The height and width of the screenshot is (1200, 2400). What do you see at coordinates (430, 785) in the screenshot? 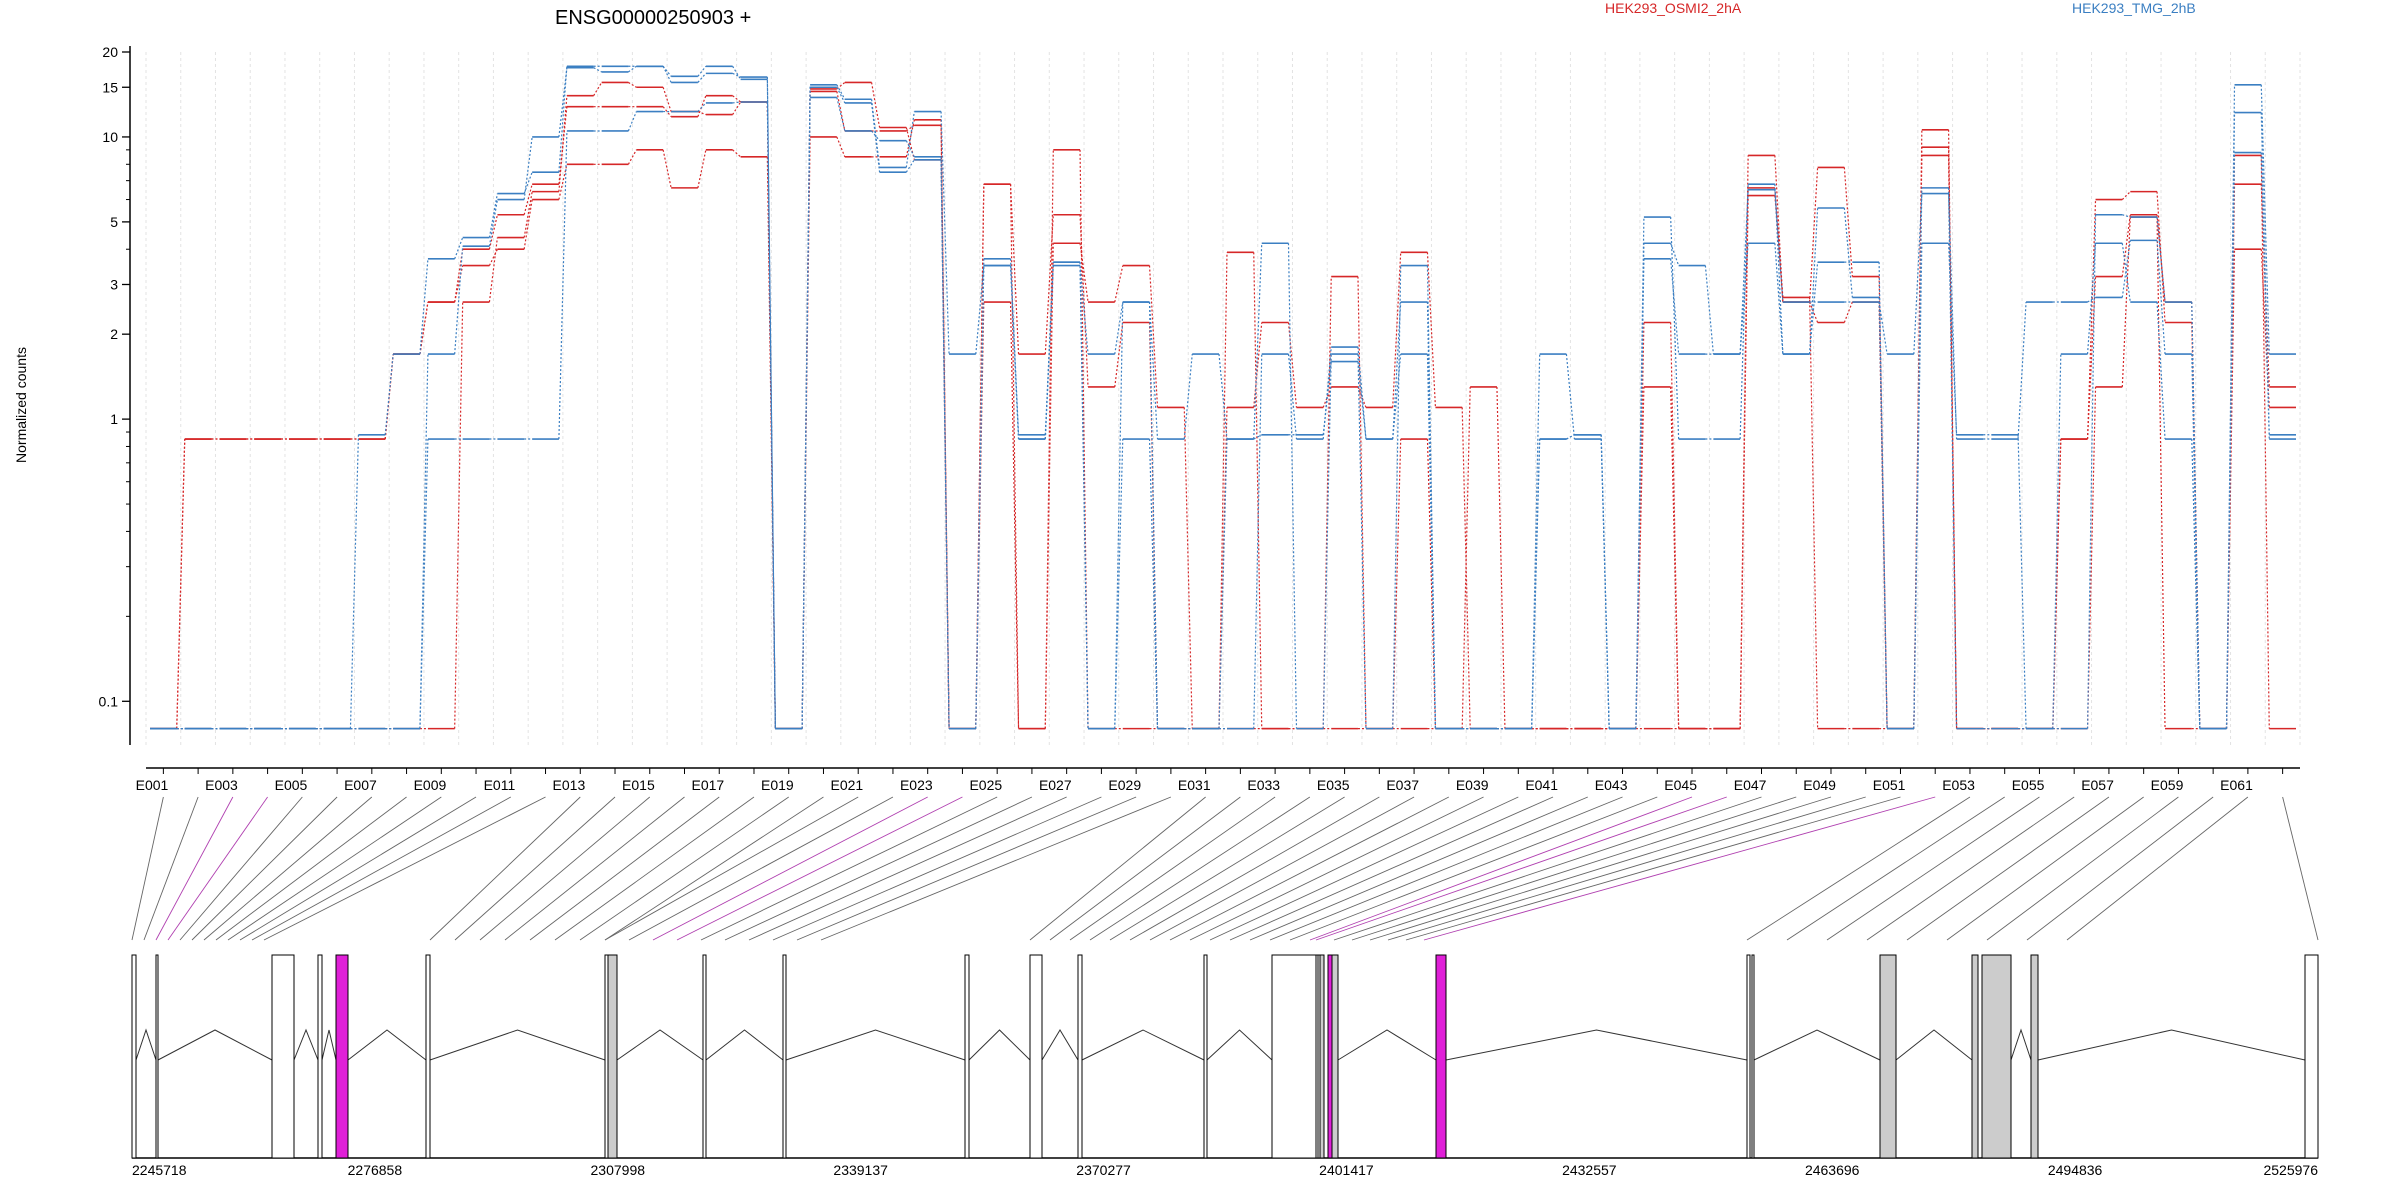
I see `x-tick-label: E009` at bounding box center [430, 785].